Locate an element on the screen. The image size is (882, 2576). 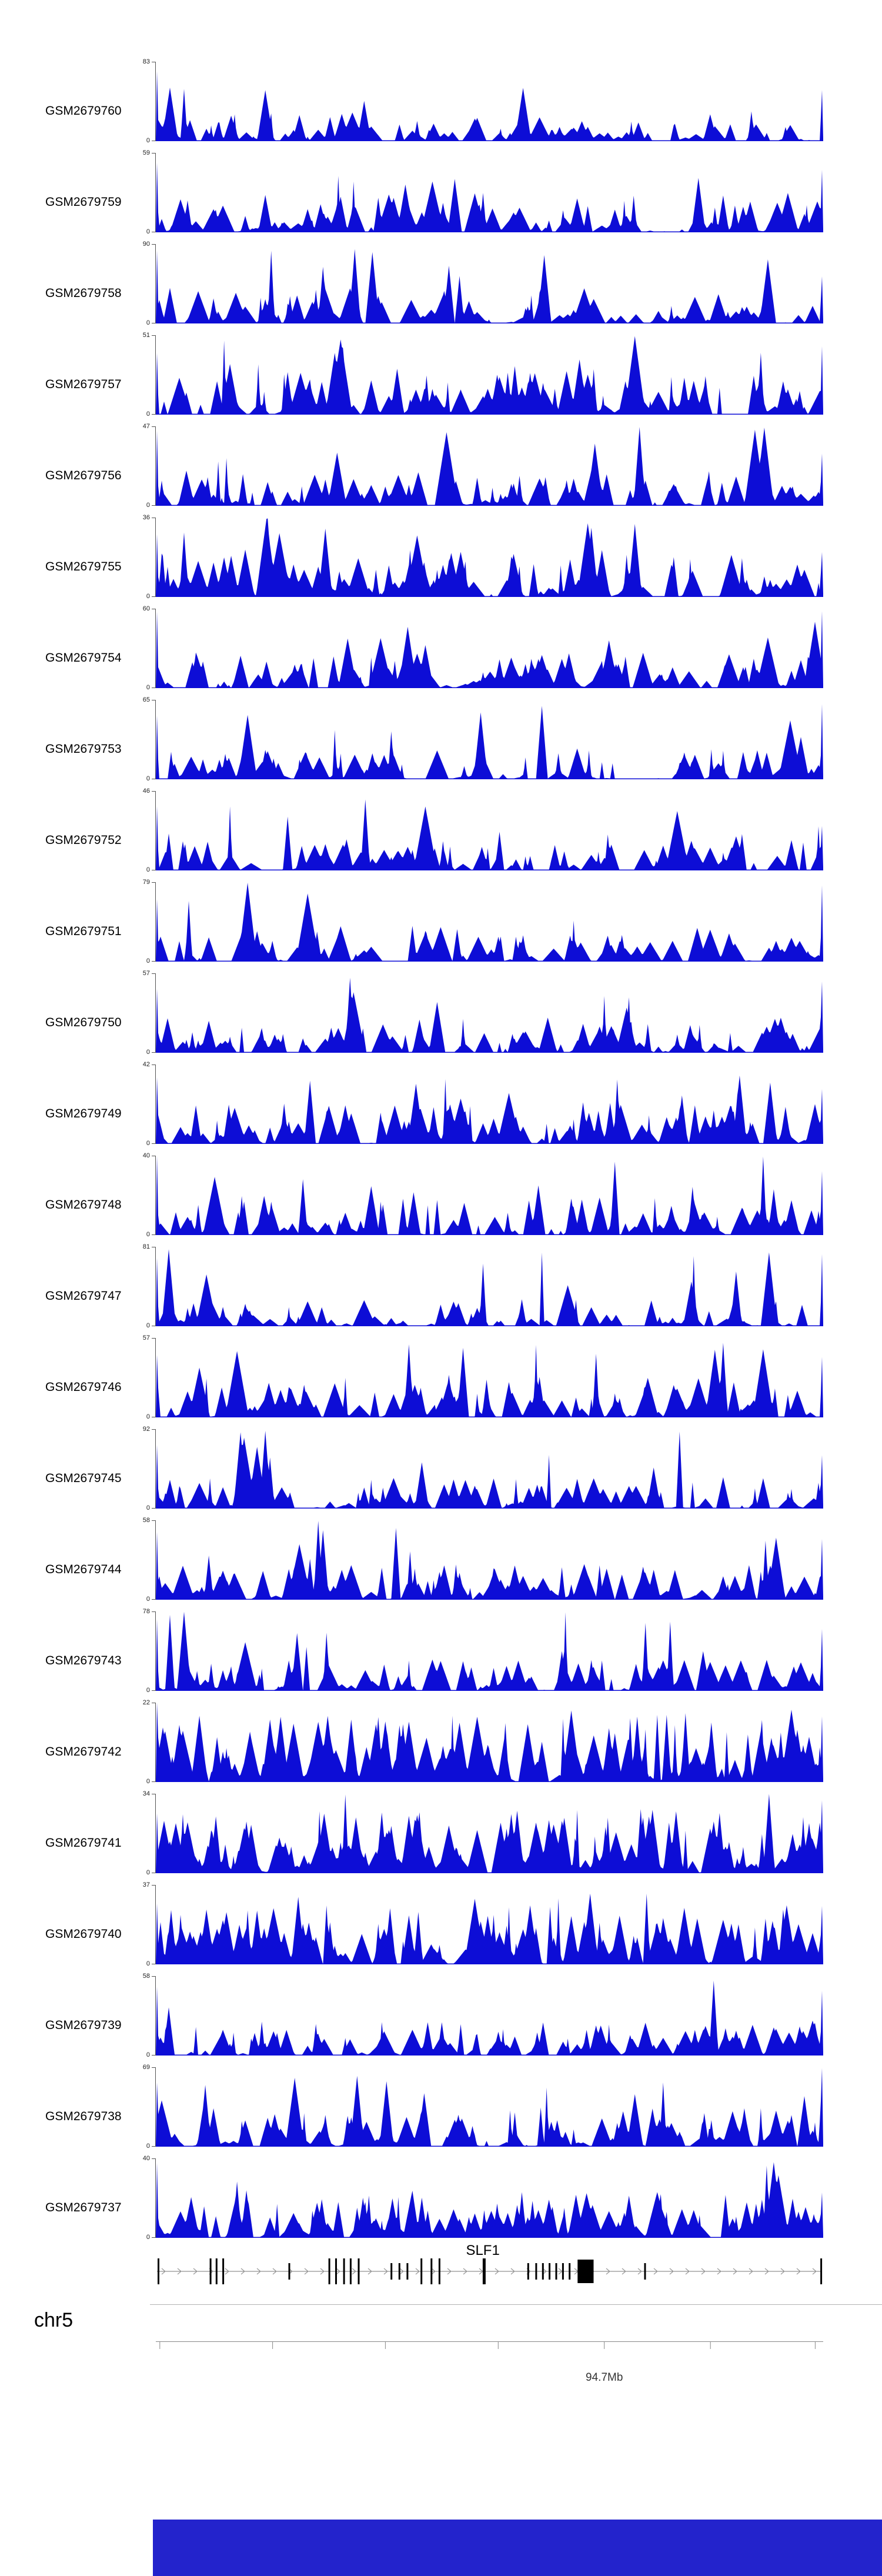
track-plot: 58 0 is located at coordinates (483, 1560).